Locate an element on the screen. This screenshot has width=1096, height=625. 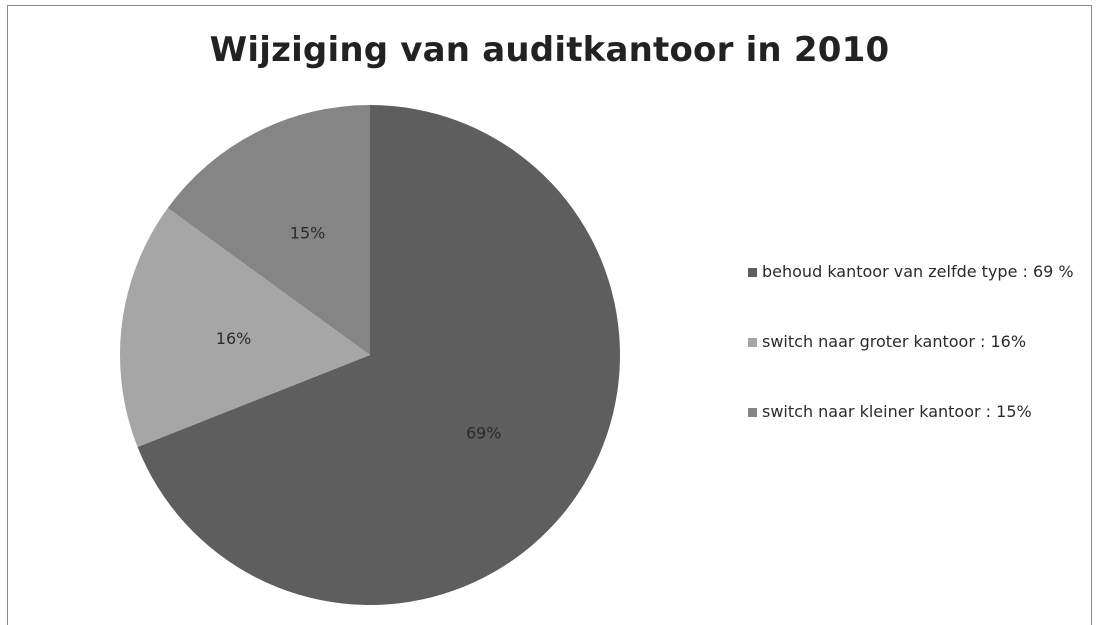
legend-swatch-behoud is located at coordinates (752, 272).